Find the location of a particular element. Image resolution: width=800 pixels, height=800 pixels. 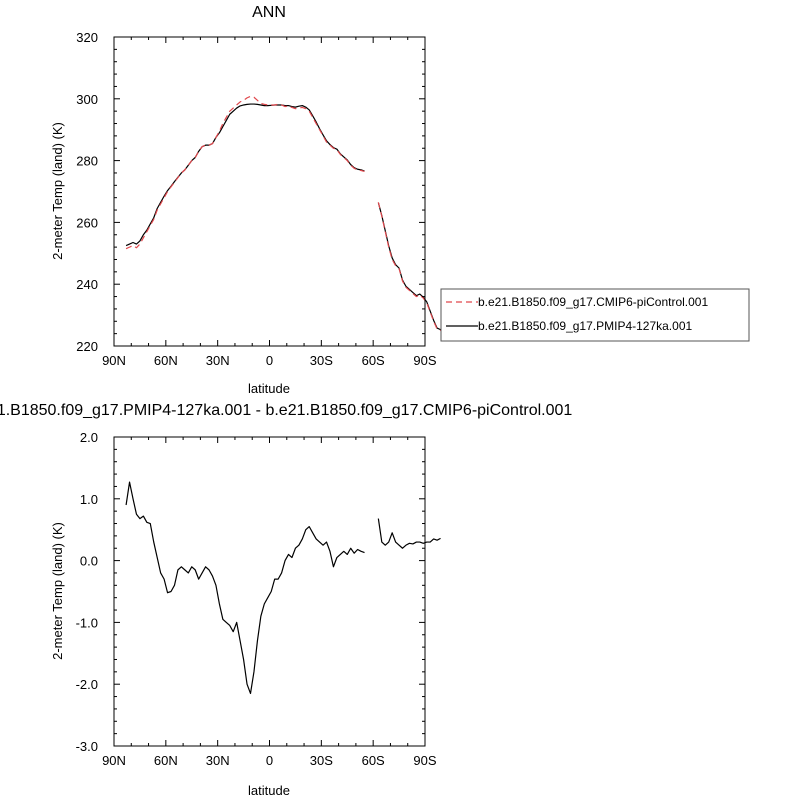

bottom-x-tick-label: 90S is located at coordinates (424, 760).